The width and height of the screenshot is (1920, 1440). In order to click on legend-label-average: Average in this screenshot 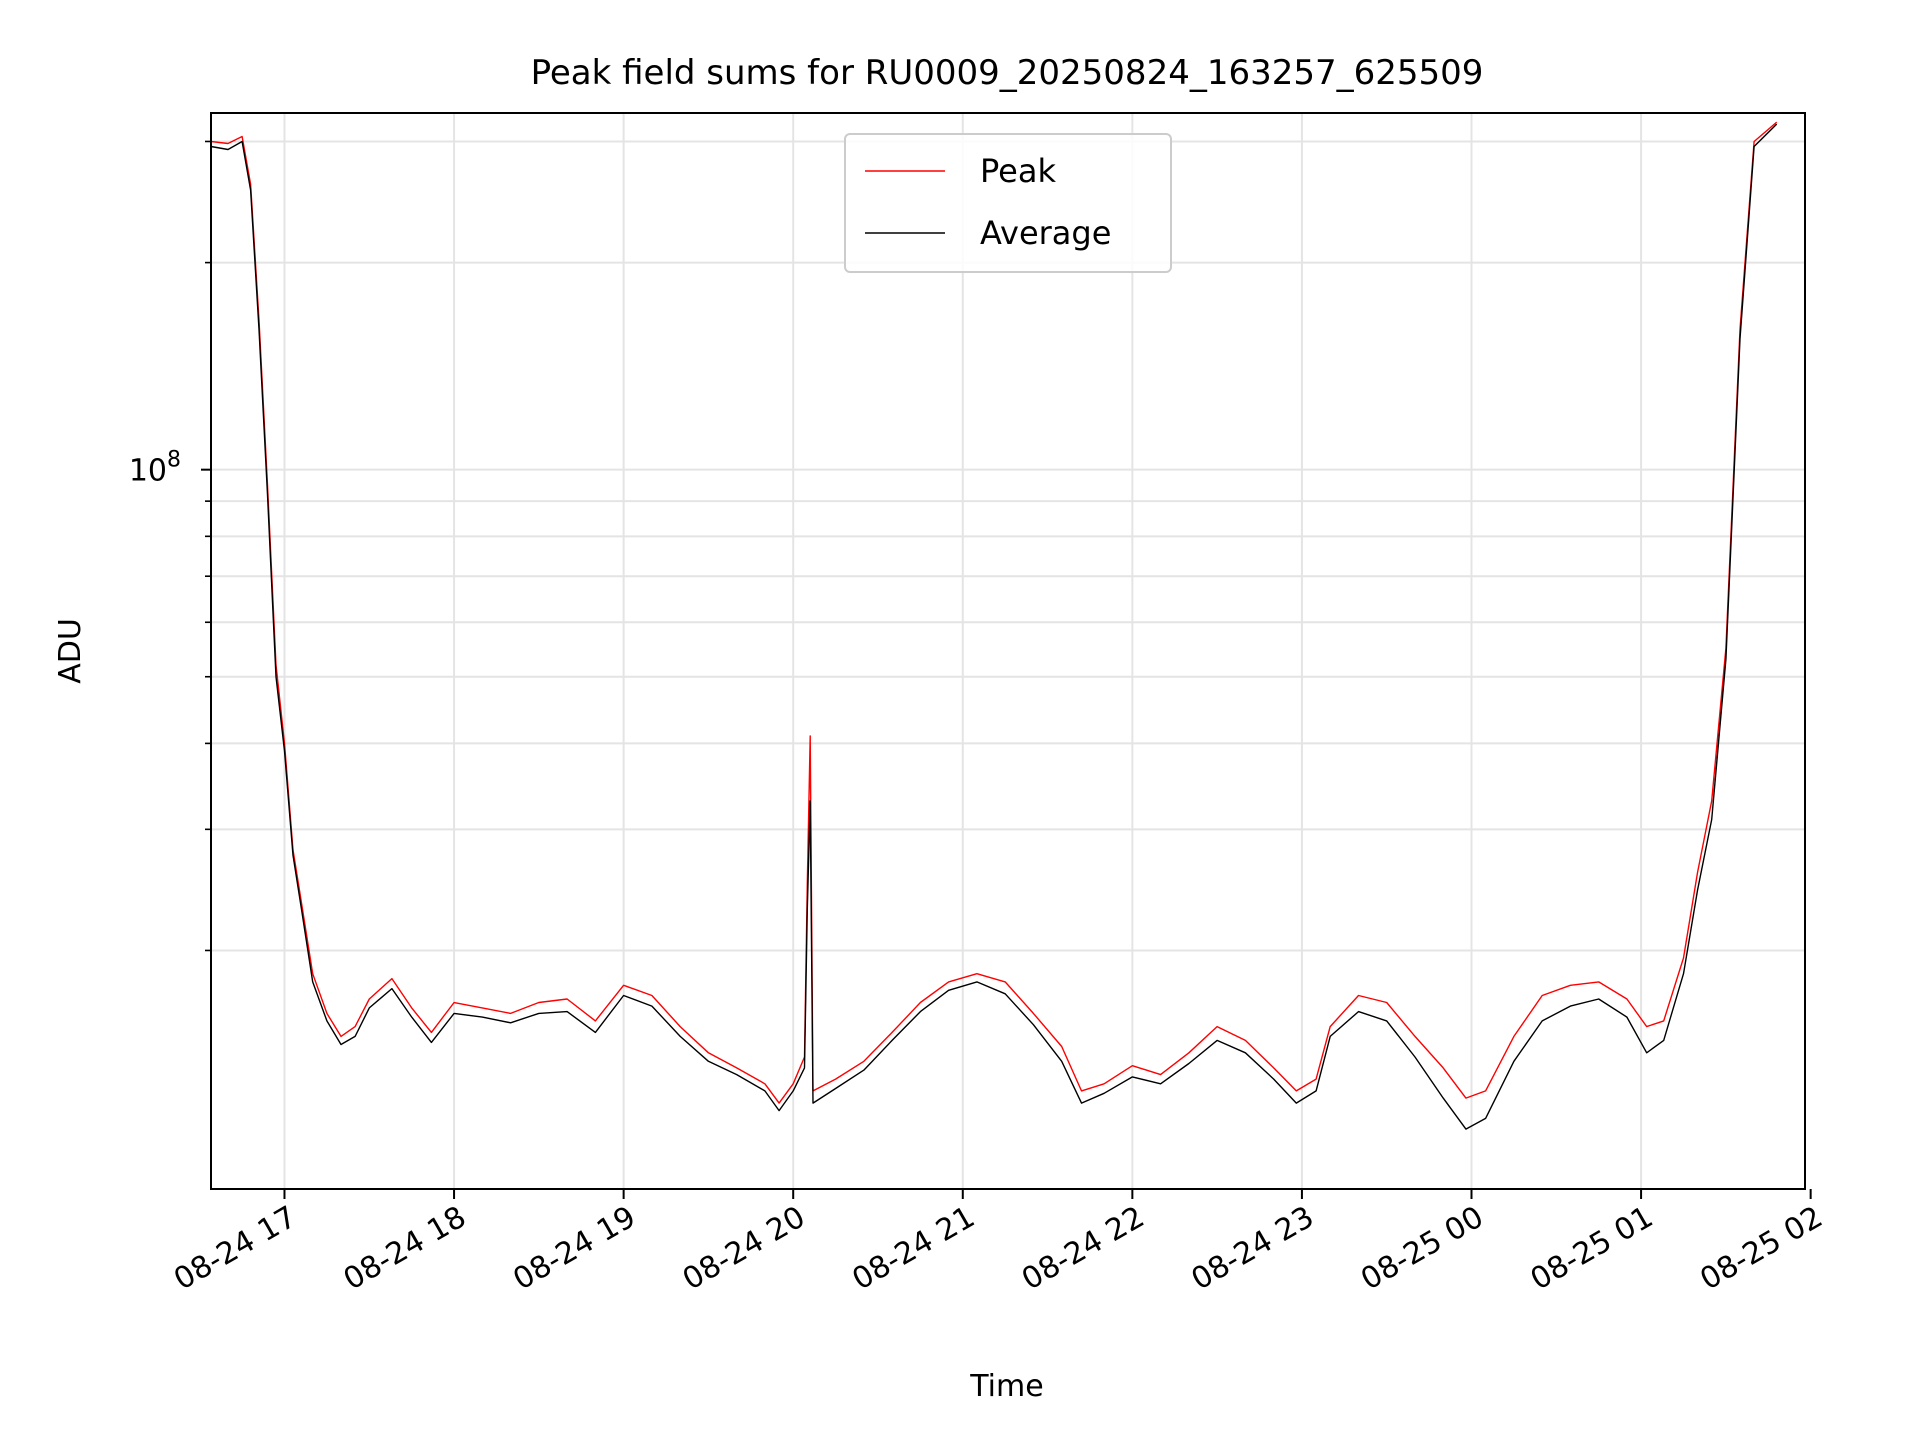, I will do `click(1045, 233)`.